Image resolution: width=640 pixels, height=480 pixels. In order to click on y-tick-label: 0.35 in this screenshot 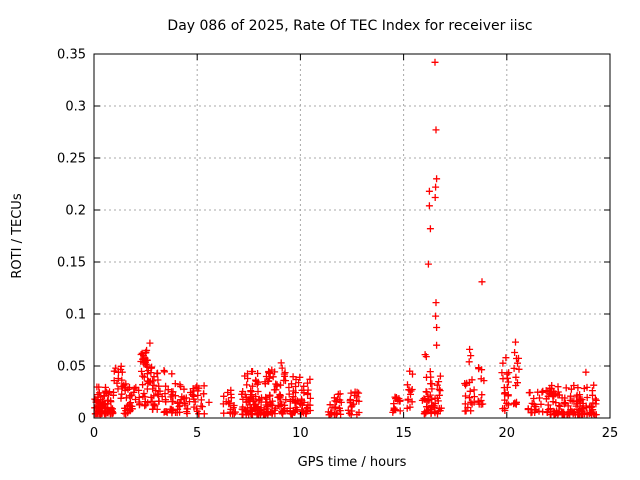, I will do `click(71, 55)`.